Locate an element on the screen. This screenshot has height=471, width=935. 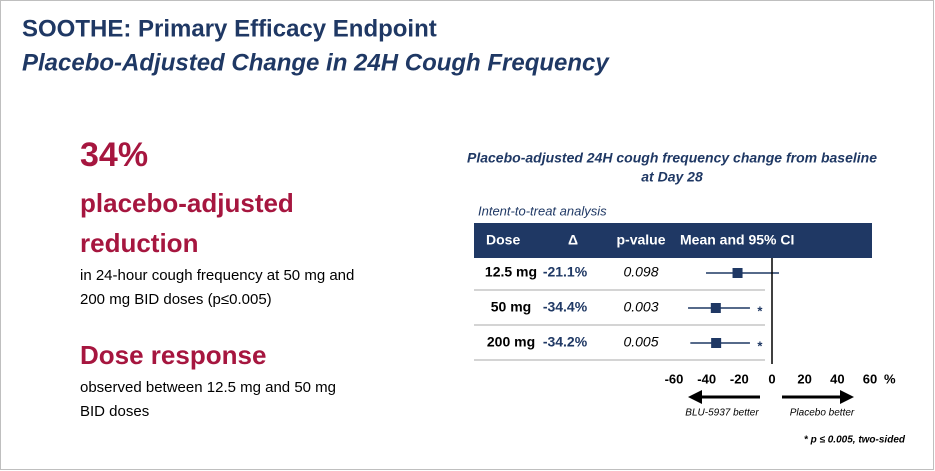
delta-label: -21.1% is located at coordinates (565, 272).